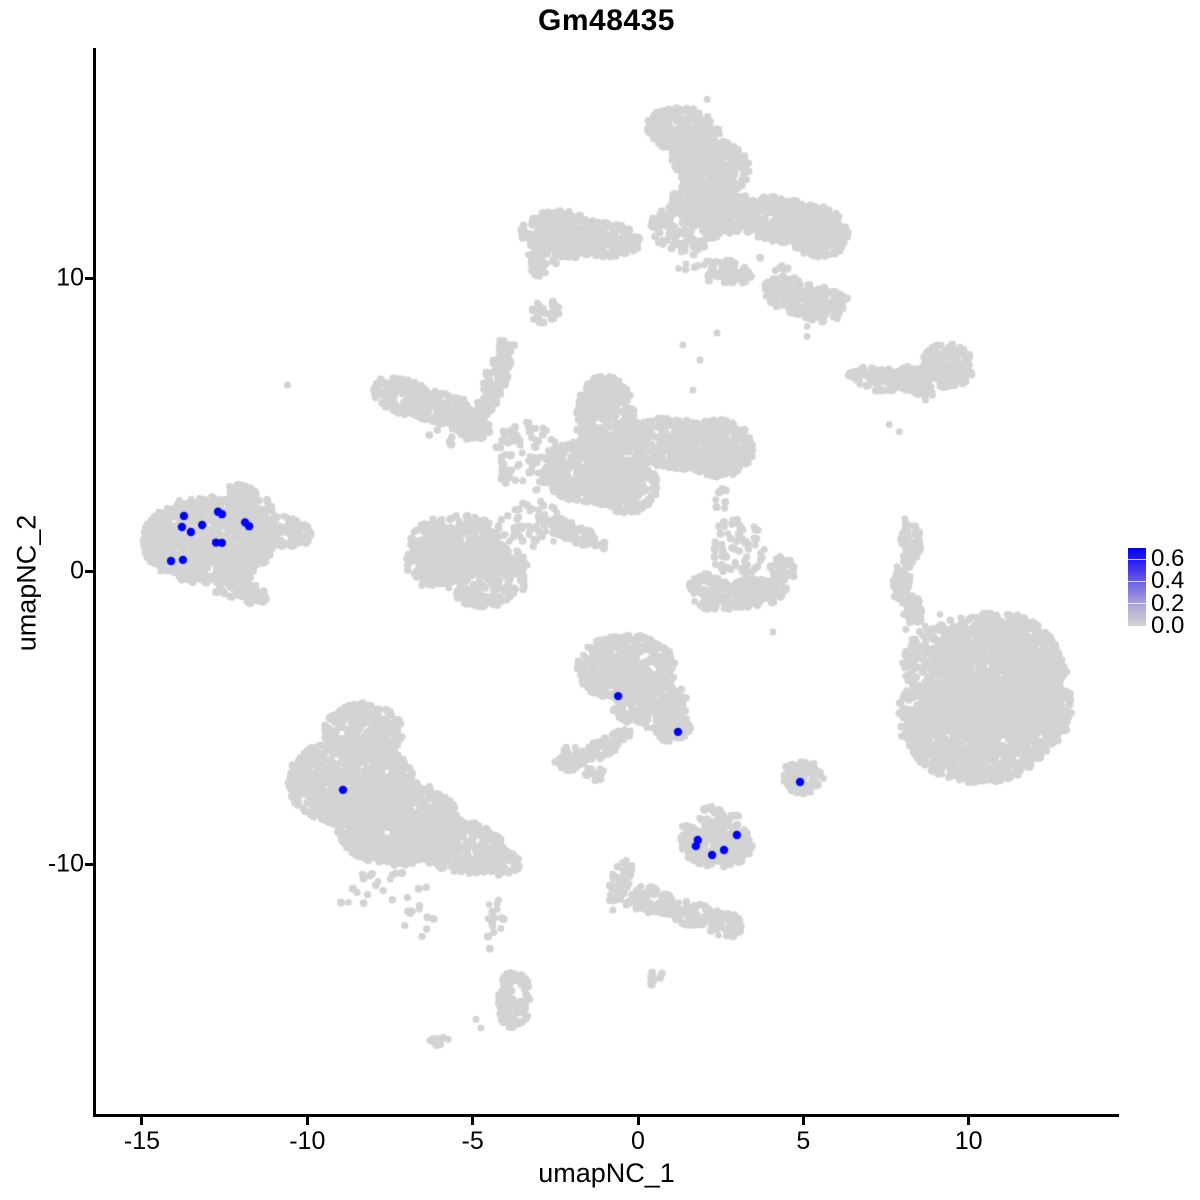  Describe the element at coordinates (1168, 559) in the screenshot. I see `legend-label: 0.6` at that location.